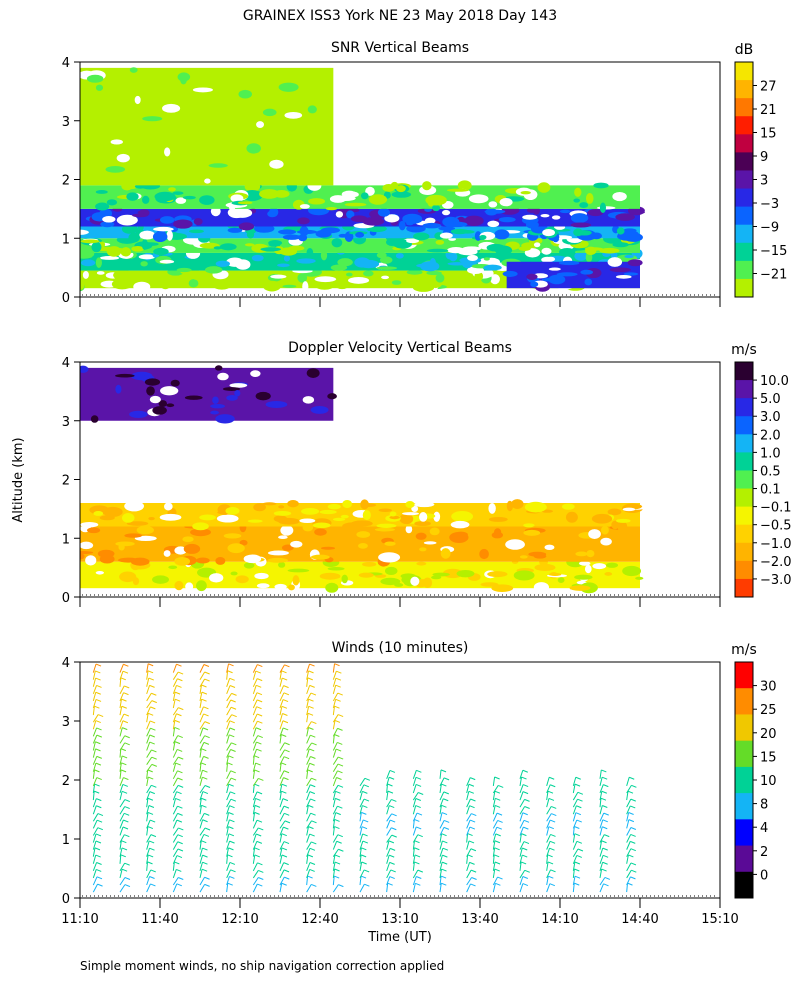  What do you see at coordinates (768, 687) in the screenshot?
I see `colorbar-tick-label: 30` at bounding box center [768, 687].